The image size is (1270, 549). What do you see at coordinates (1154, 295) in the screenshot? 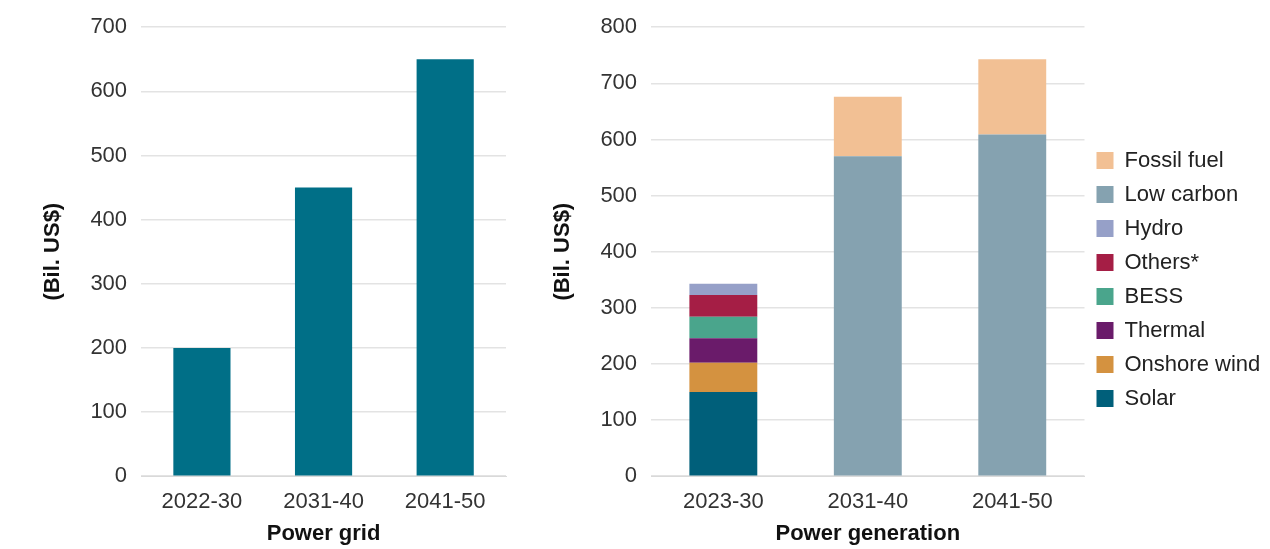
I see `legend-label: BESS` at bounding box center [1154, 295].